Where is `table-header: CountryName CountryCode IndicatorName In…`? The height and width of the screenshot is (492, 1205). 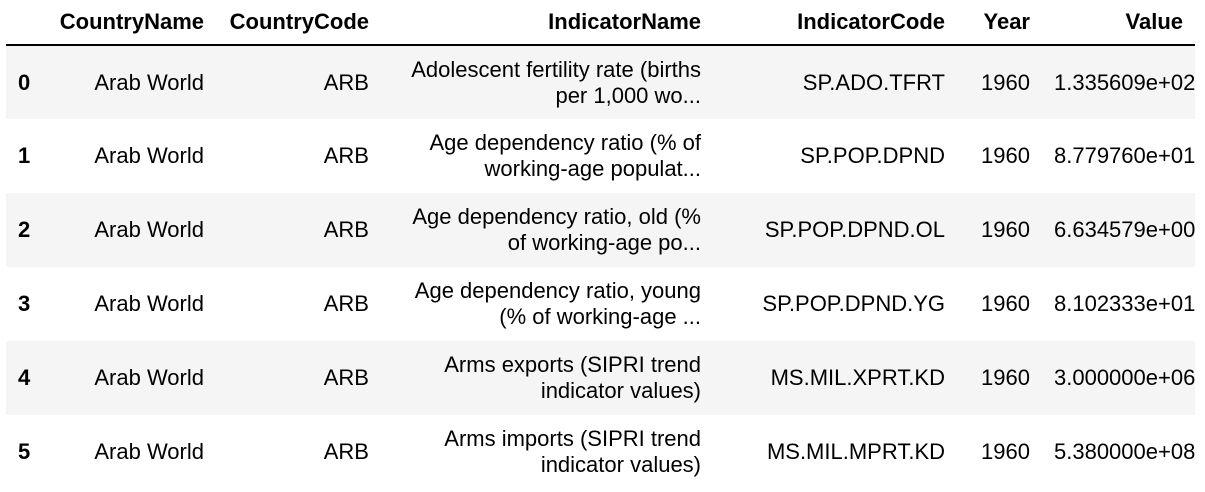 table-header: CountryName CountryCode IndicatorName In… is located at coordinates (600, 23).